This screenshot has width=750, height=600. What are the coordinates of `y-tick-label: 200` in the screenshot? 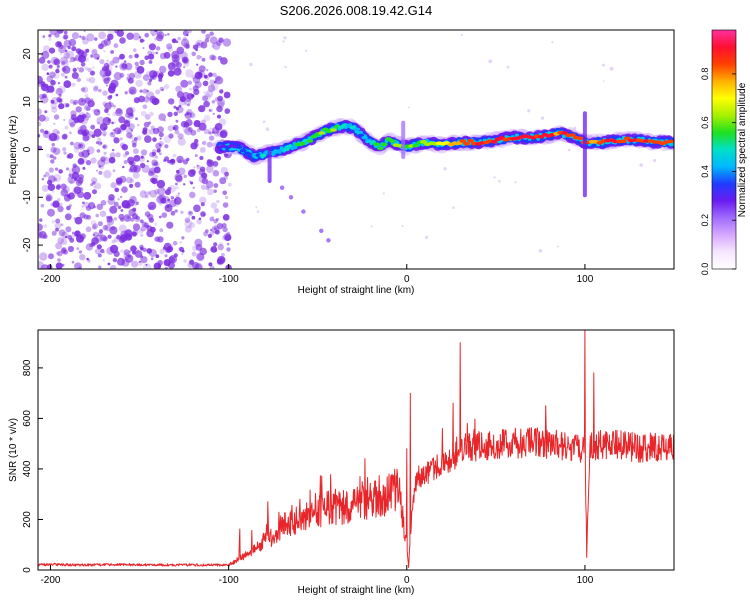 It's located at (27, 519).